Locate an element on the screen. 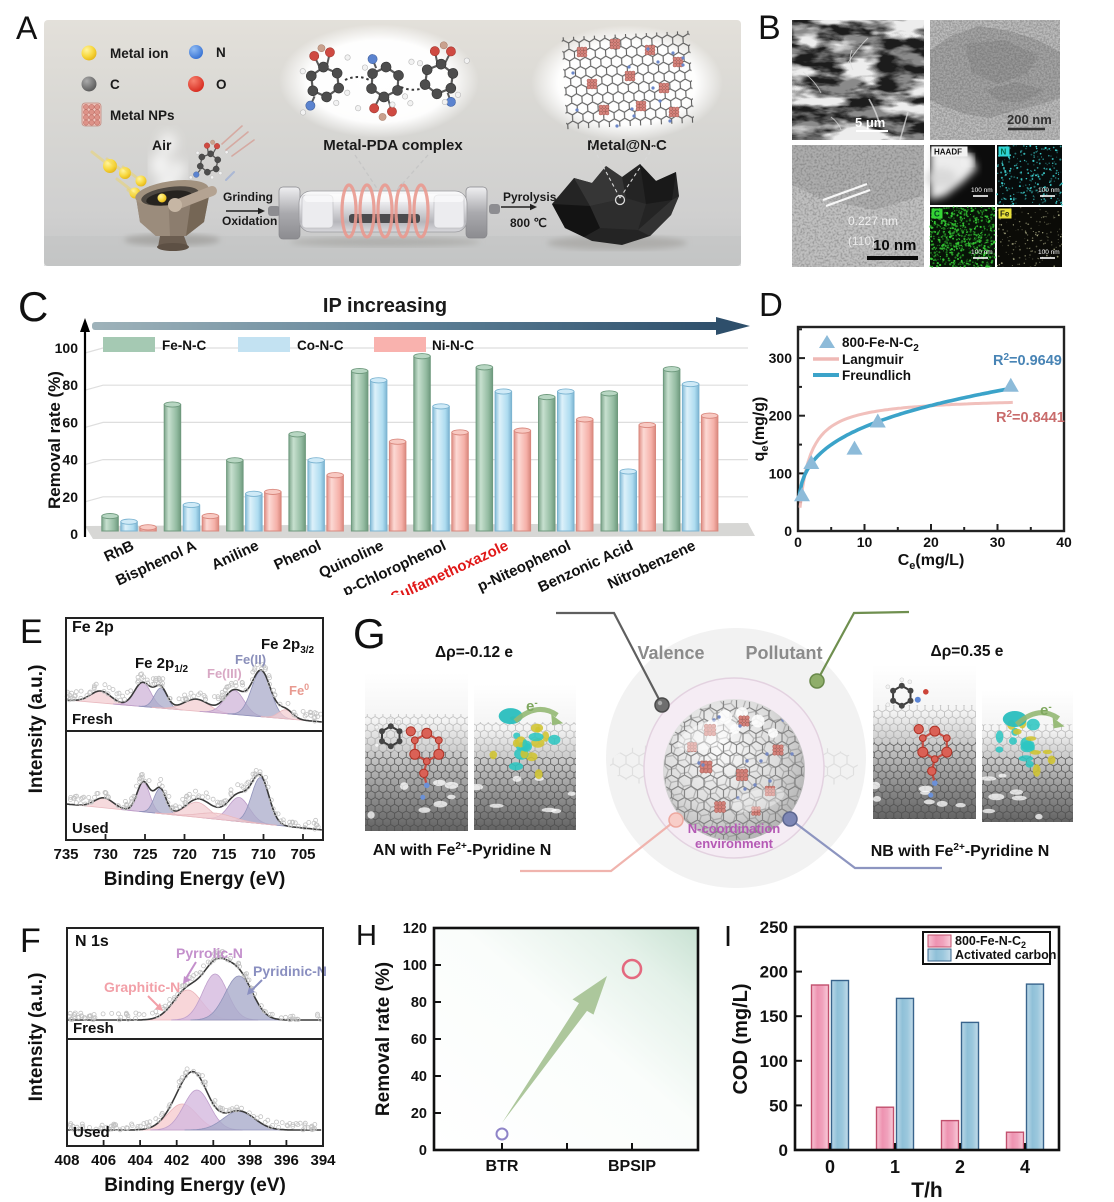  svg-text: BTR is located at coordinates (502, 1166).